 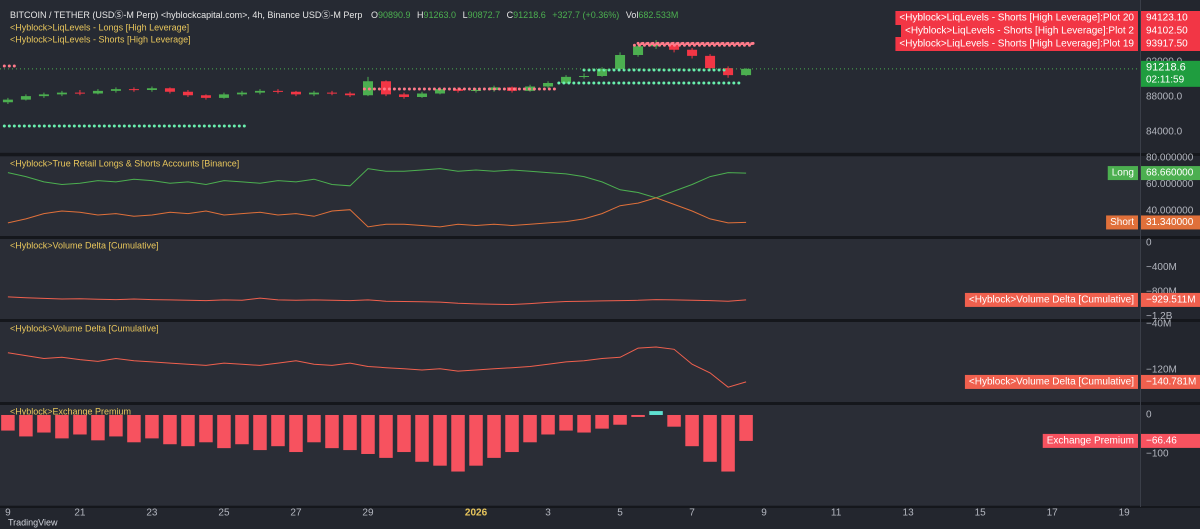 What do you see at coordinates (440, 15) in the screenshot?
I see `field-value: 91263.0` at bounding box center [440, 15].